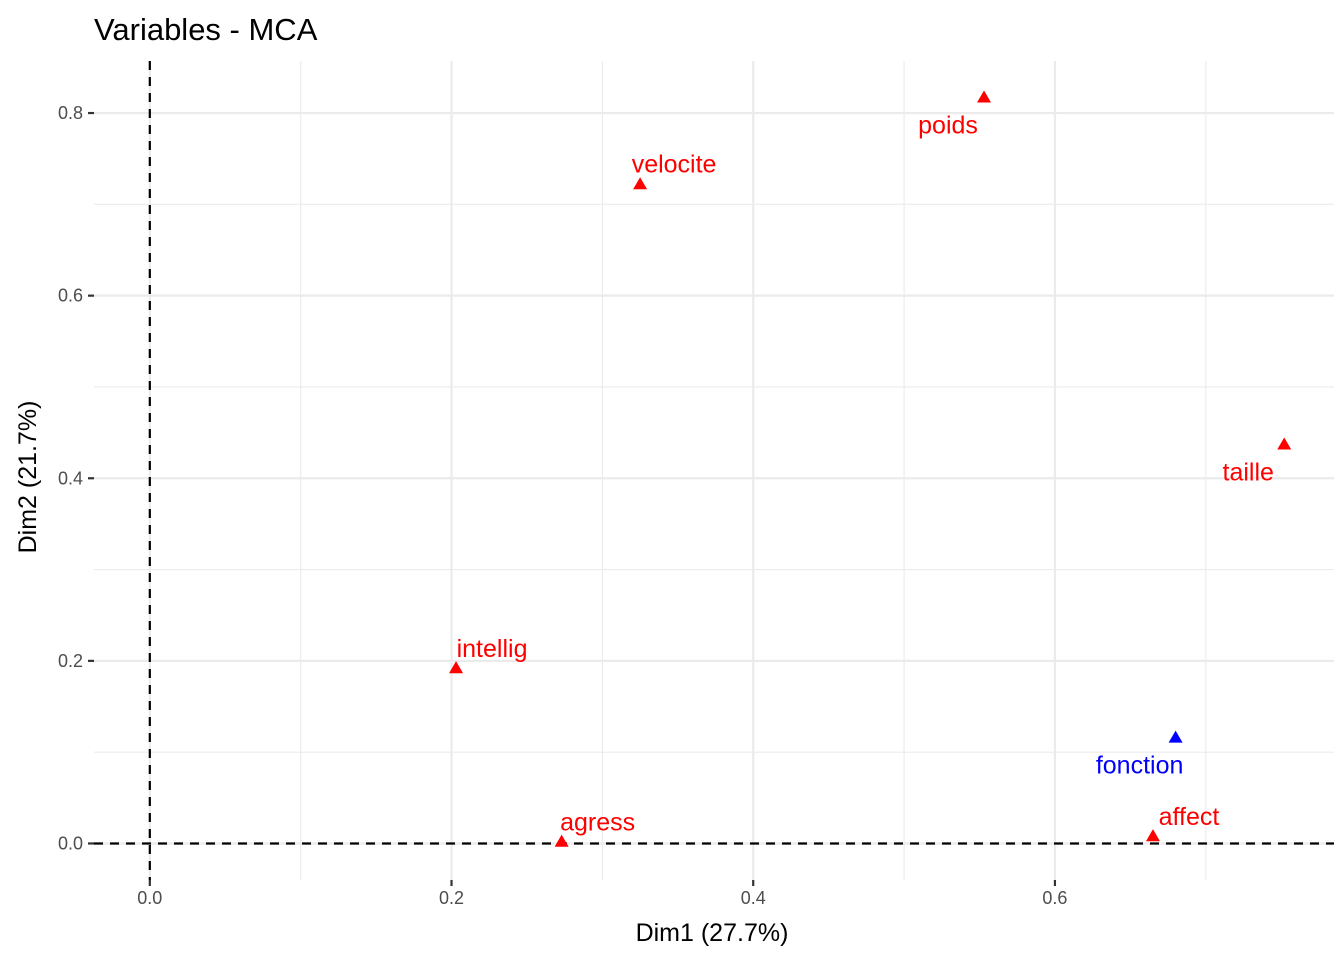 This screenshot has width=1344, height=960. What do you see at coordinates (984, 96) in the screenshot?
I see `point-marker-poids` at bounding box center [984, 96].